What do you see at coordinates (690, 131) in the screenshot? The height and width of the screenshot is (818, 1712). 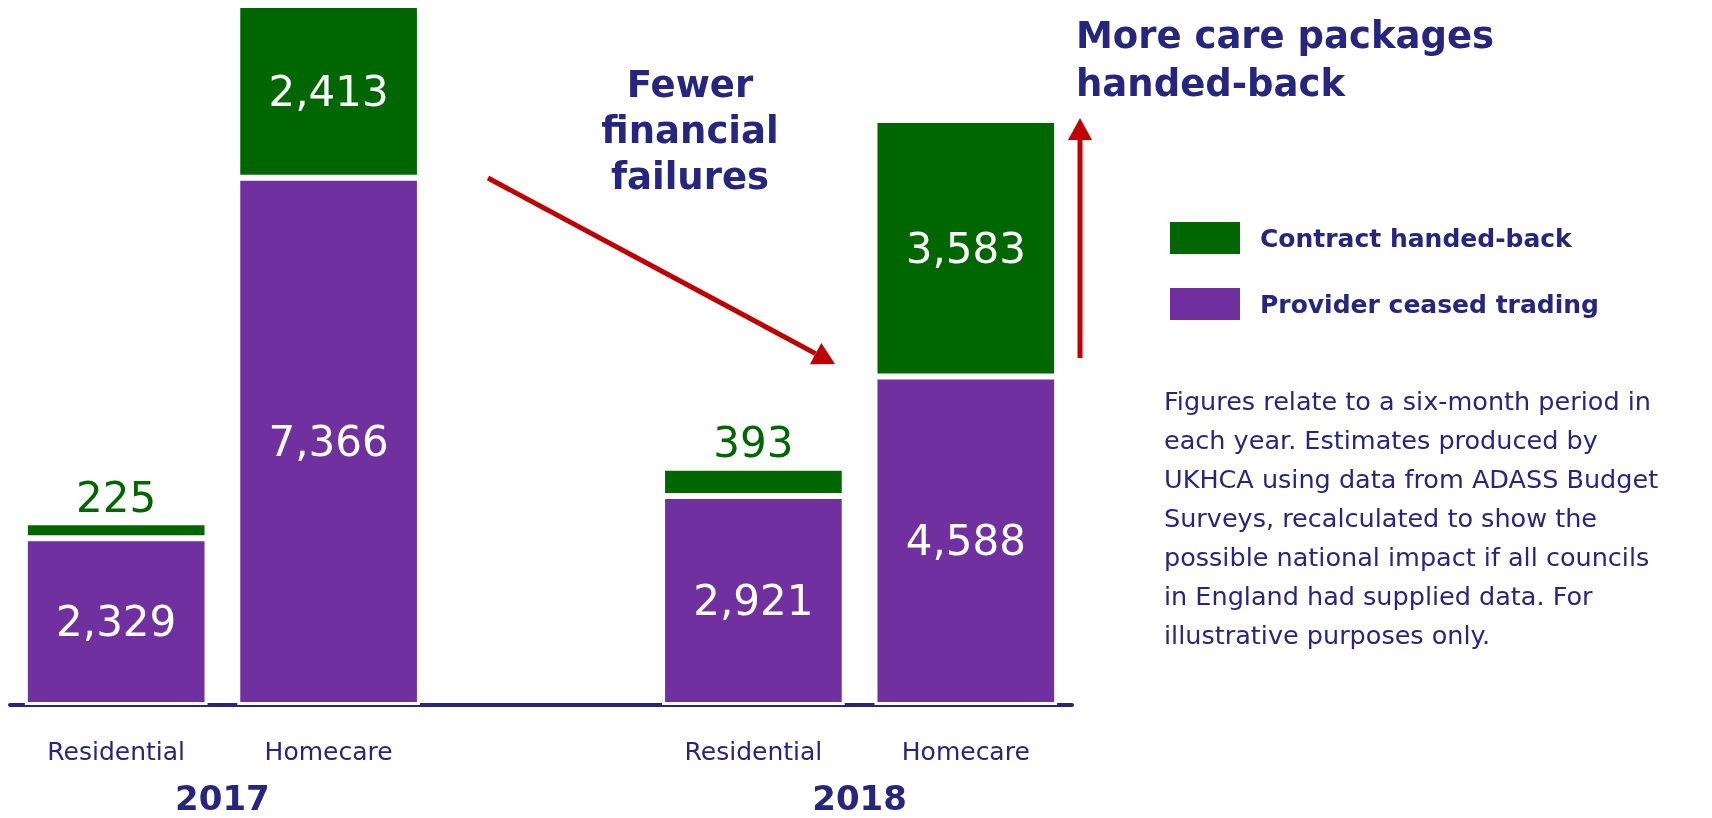 I see `annotation: Fewer financial failures` at bounding box center [690, 131].